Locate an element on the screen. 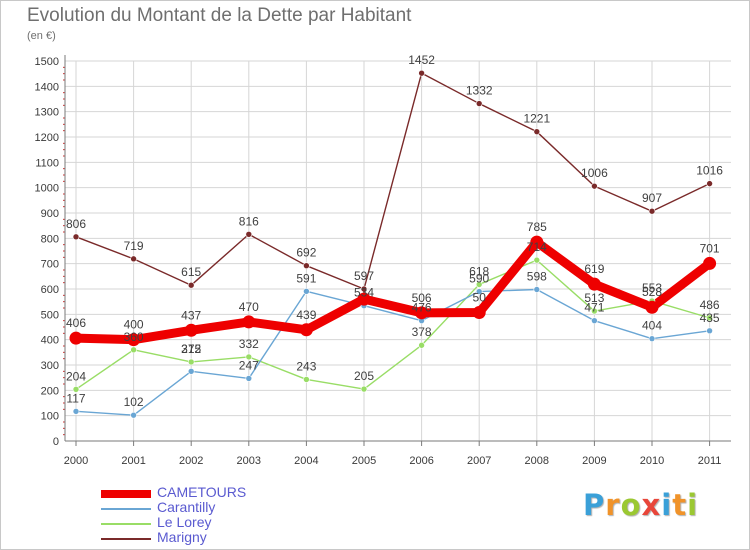 The image size is (750, 550). point-cametours-2011 is located at coordinates (710, 263).